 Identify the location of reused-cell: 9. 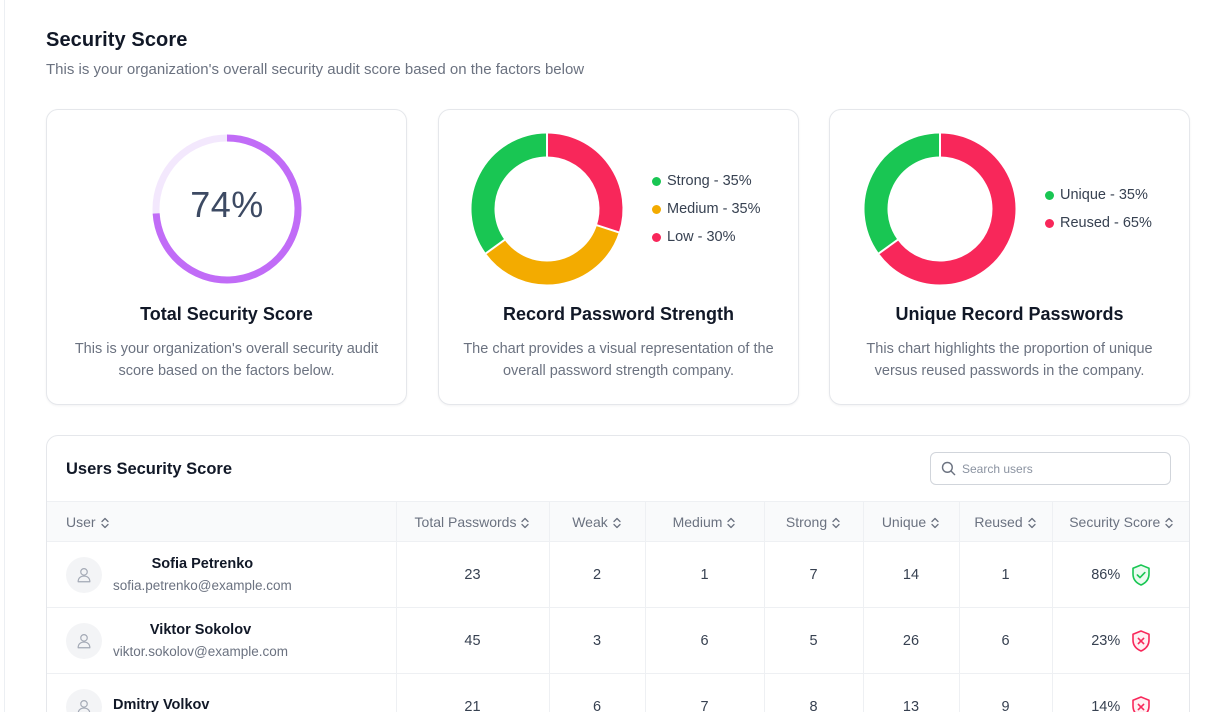
(1006, 692).